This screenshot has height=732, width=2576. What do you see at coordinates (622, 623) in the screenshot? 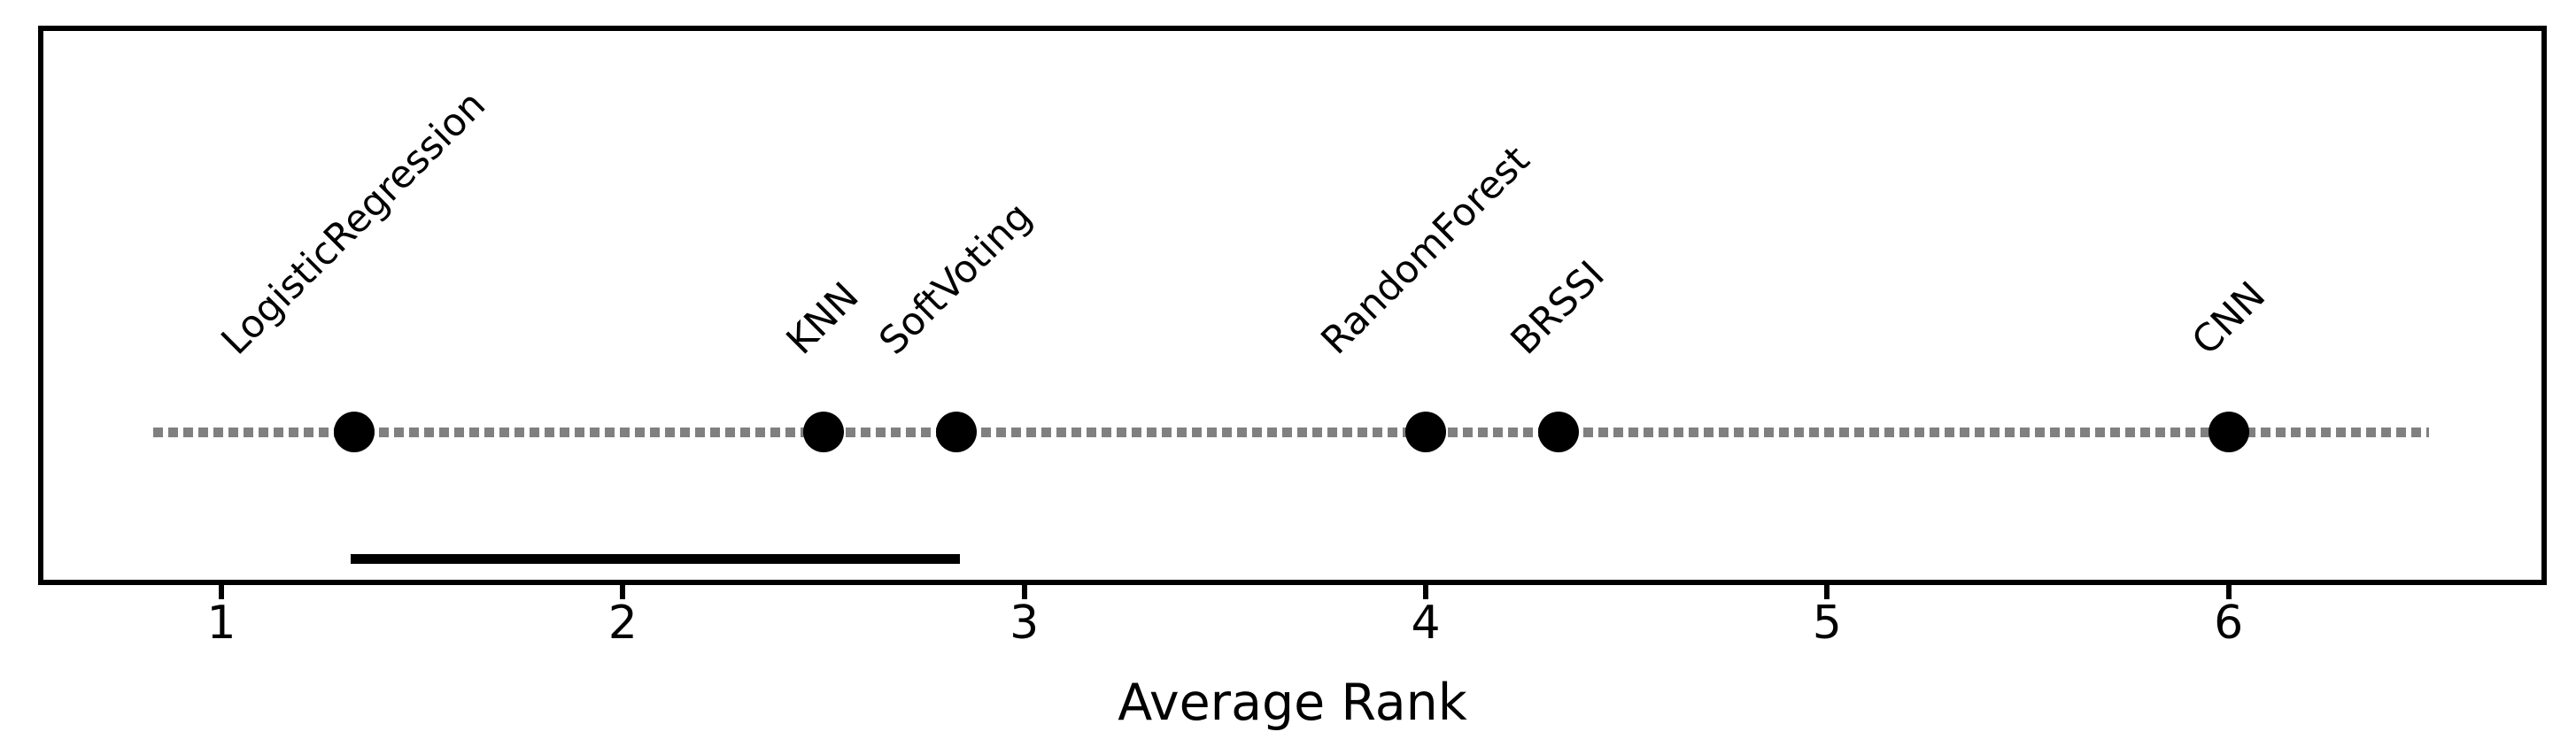
I see `x-tick-label: 2` at bounding box center [622, 623].